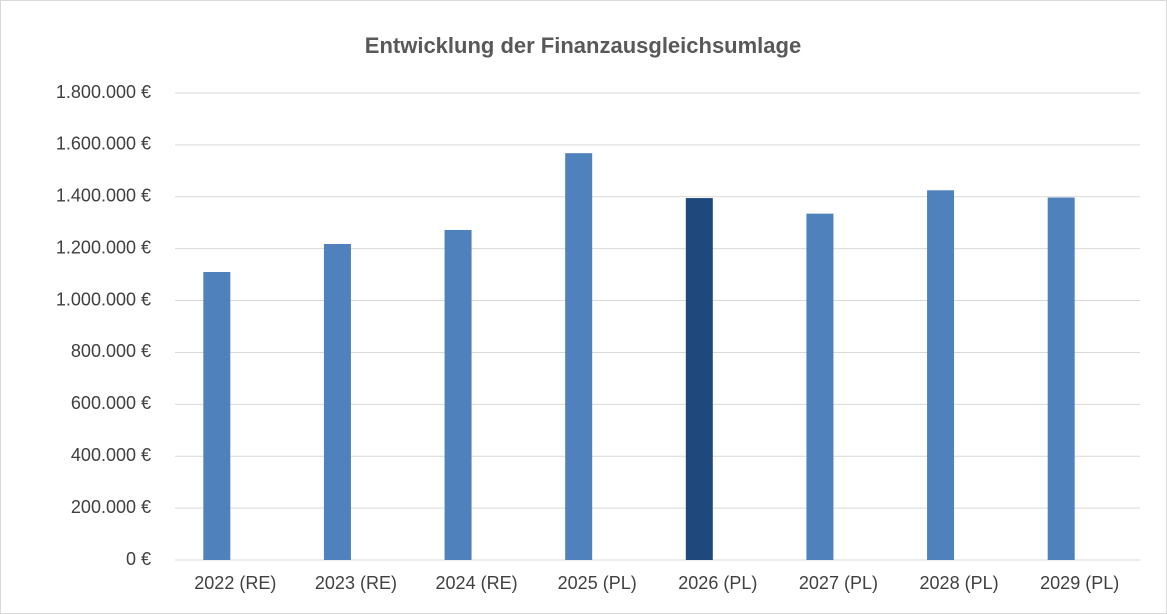 This screenshot has width=1167, height=614. What do you see at coordinates (477, 583) in the screenshot?
I see `x-tick-label: 2024 (RE)` at bounding box center [477, 583].